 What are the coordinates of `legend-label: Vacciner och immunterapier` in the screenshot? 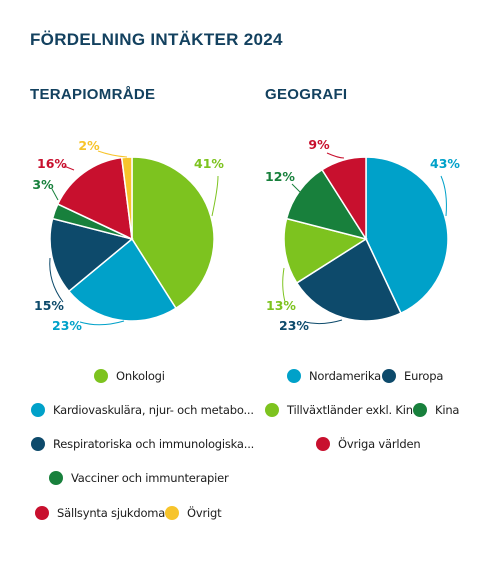 It's located at (150, 478).